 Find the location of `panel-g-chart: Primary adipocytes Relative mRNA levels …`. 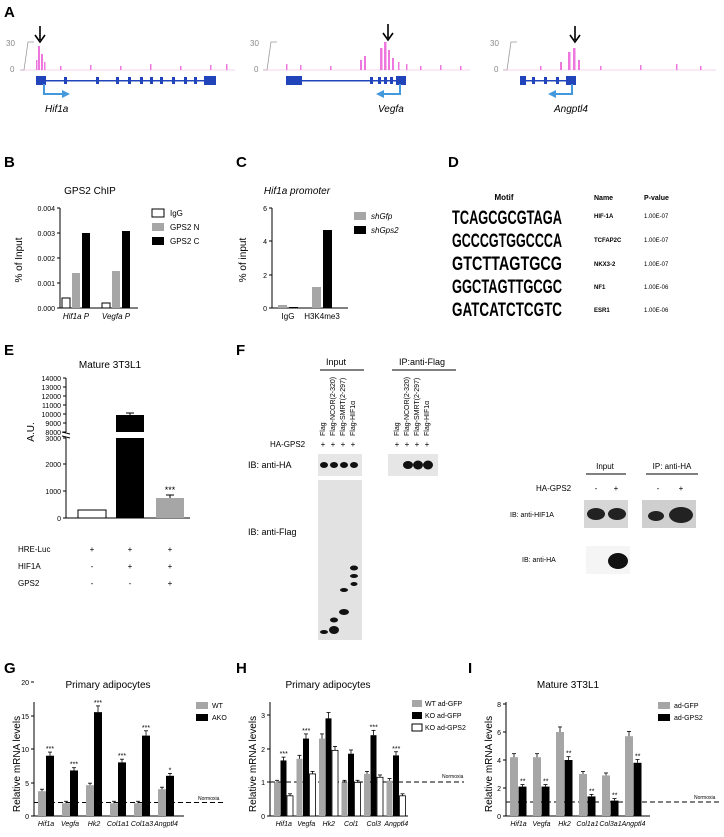

panel-g-chart: Primary adipocytes Relative mRNA levels … is located at coordinates (119, 754).